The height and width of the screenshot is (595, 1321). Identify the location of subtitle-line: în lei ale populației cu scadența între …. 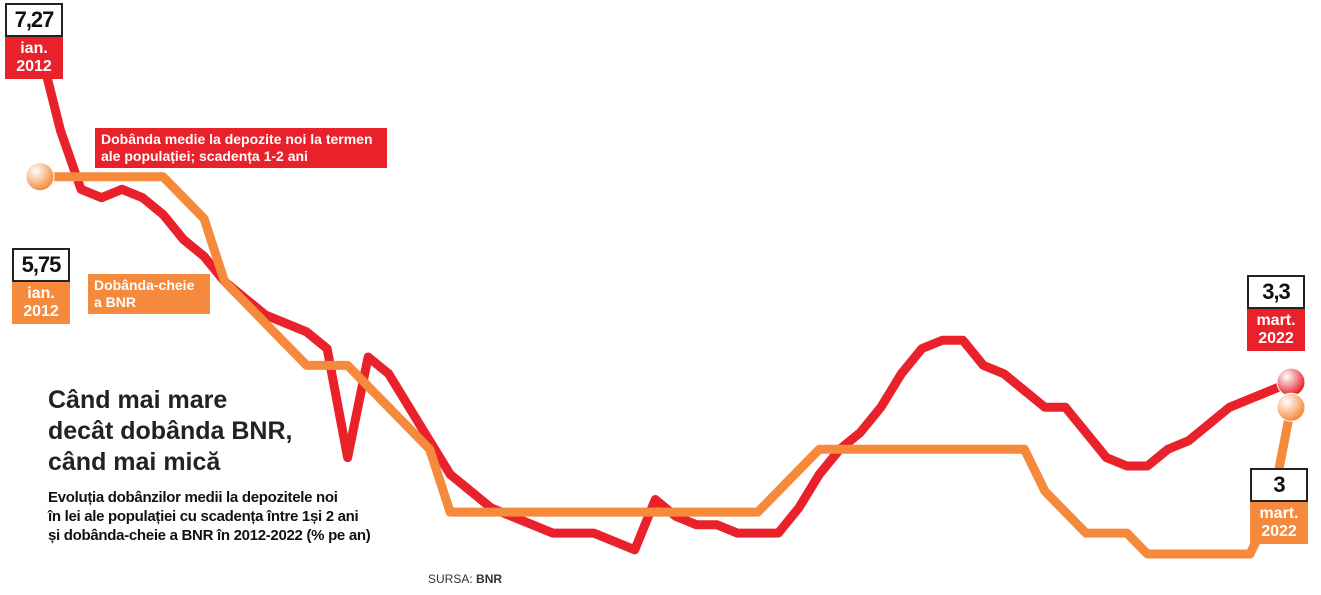
(203, 516).